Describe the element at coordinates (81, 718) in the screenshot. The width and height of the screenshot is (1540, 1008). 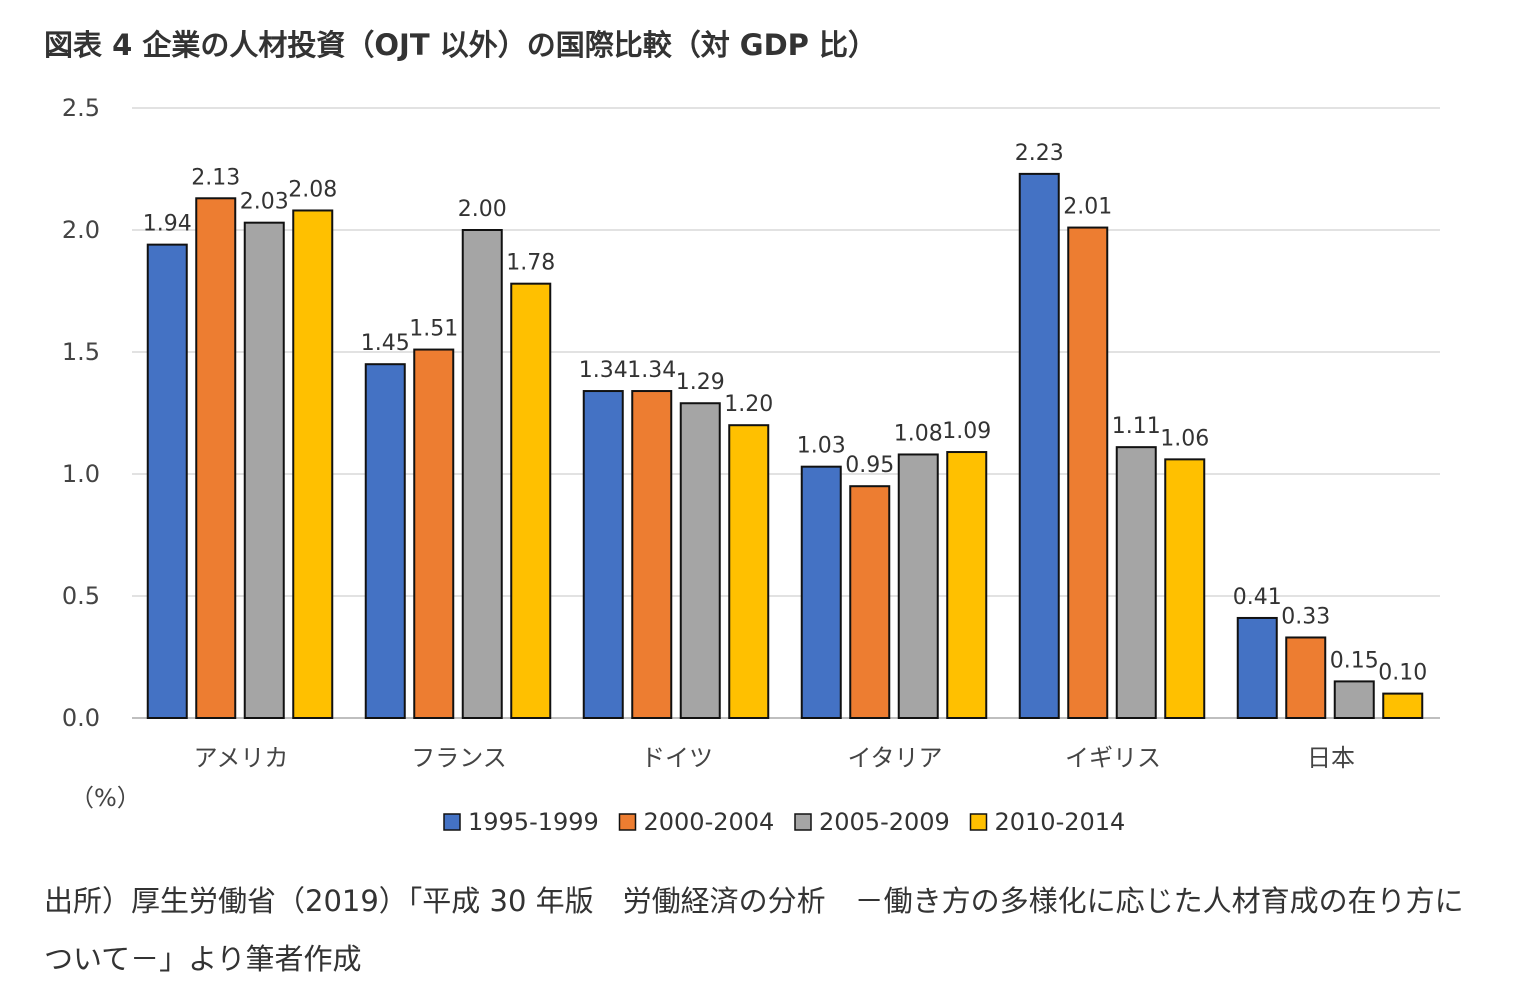
I see `y-tick-label: 0.0` at that location.